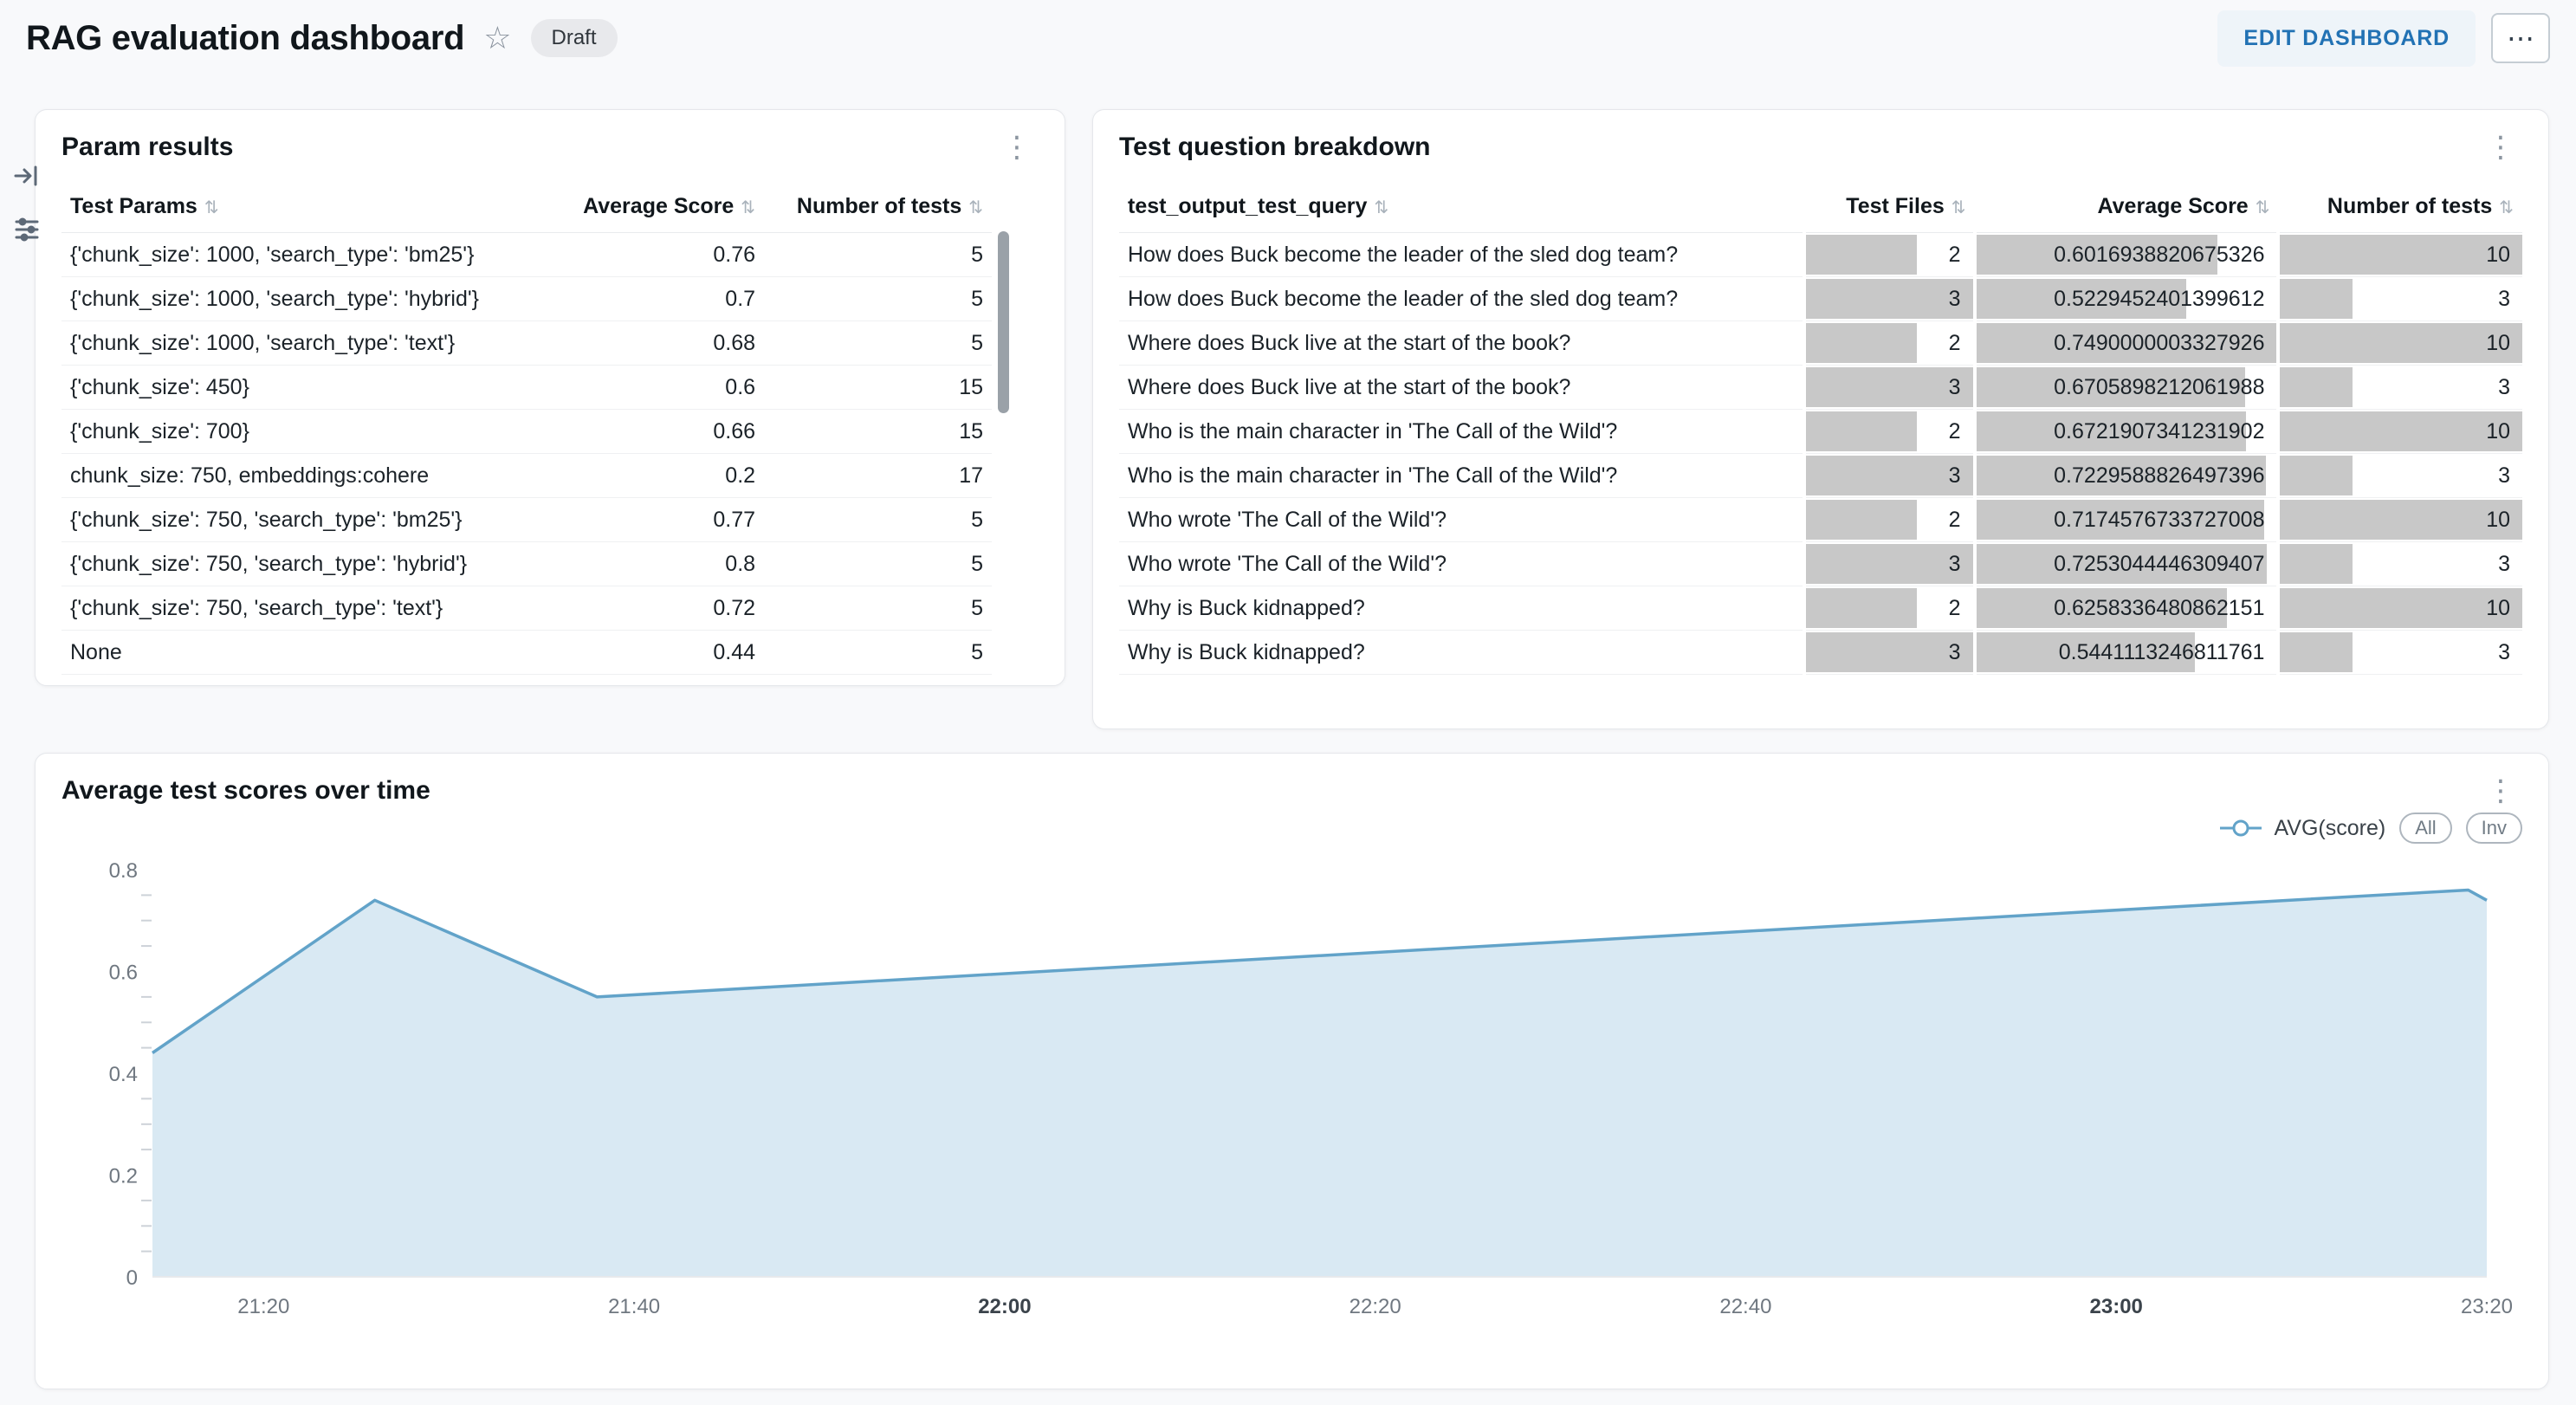 The height and width of the screenshot is (1405, 2576). What do you see at coordinates (318, 387) in the screenshot?
I see `param-cell: {'chunk_size': 450}` at bounding box center [318, 387].